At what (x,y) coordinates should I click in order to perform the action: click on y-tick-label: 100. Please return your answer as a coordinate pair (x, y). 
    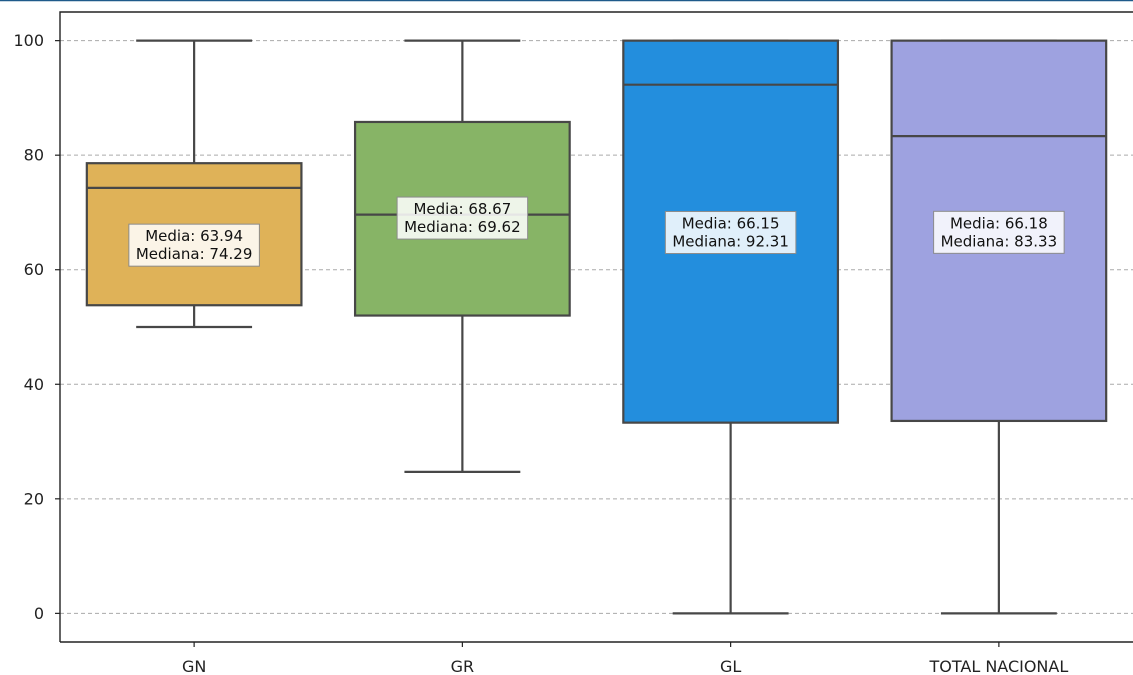
    Looking at the image, I should click on (28, 40).